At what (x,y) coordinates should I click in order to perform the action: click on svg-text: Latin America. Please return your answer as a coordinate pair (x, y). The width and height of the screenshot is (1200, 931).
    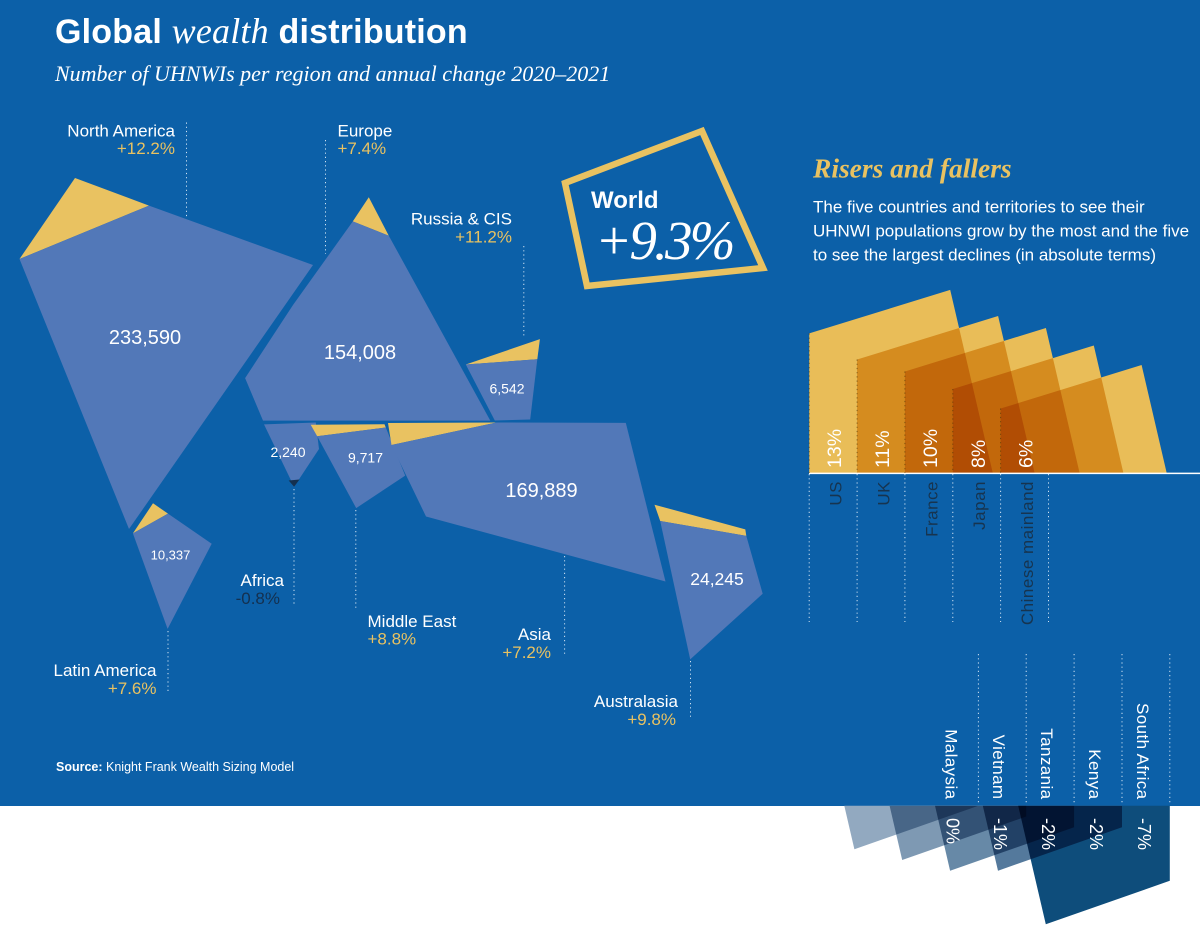
    Looking at the image, I should click on (106, 670).